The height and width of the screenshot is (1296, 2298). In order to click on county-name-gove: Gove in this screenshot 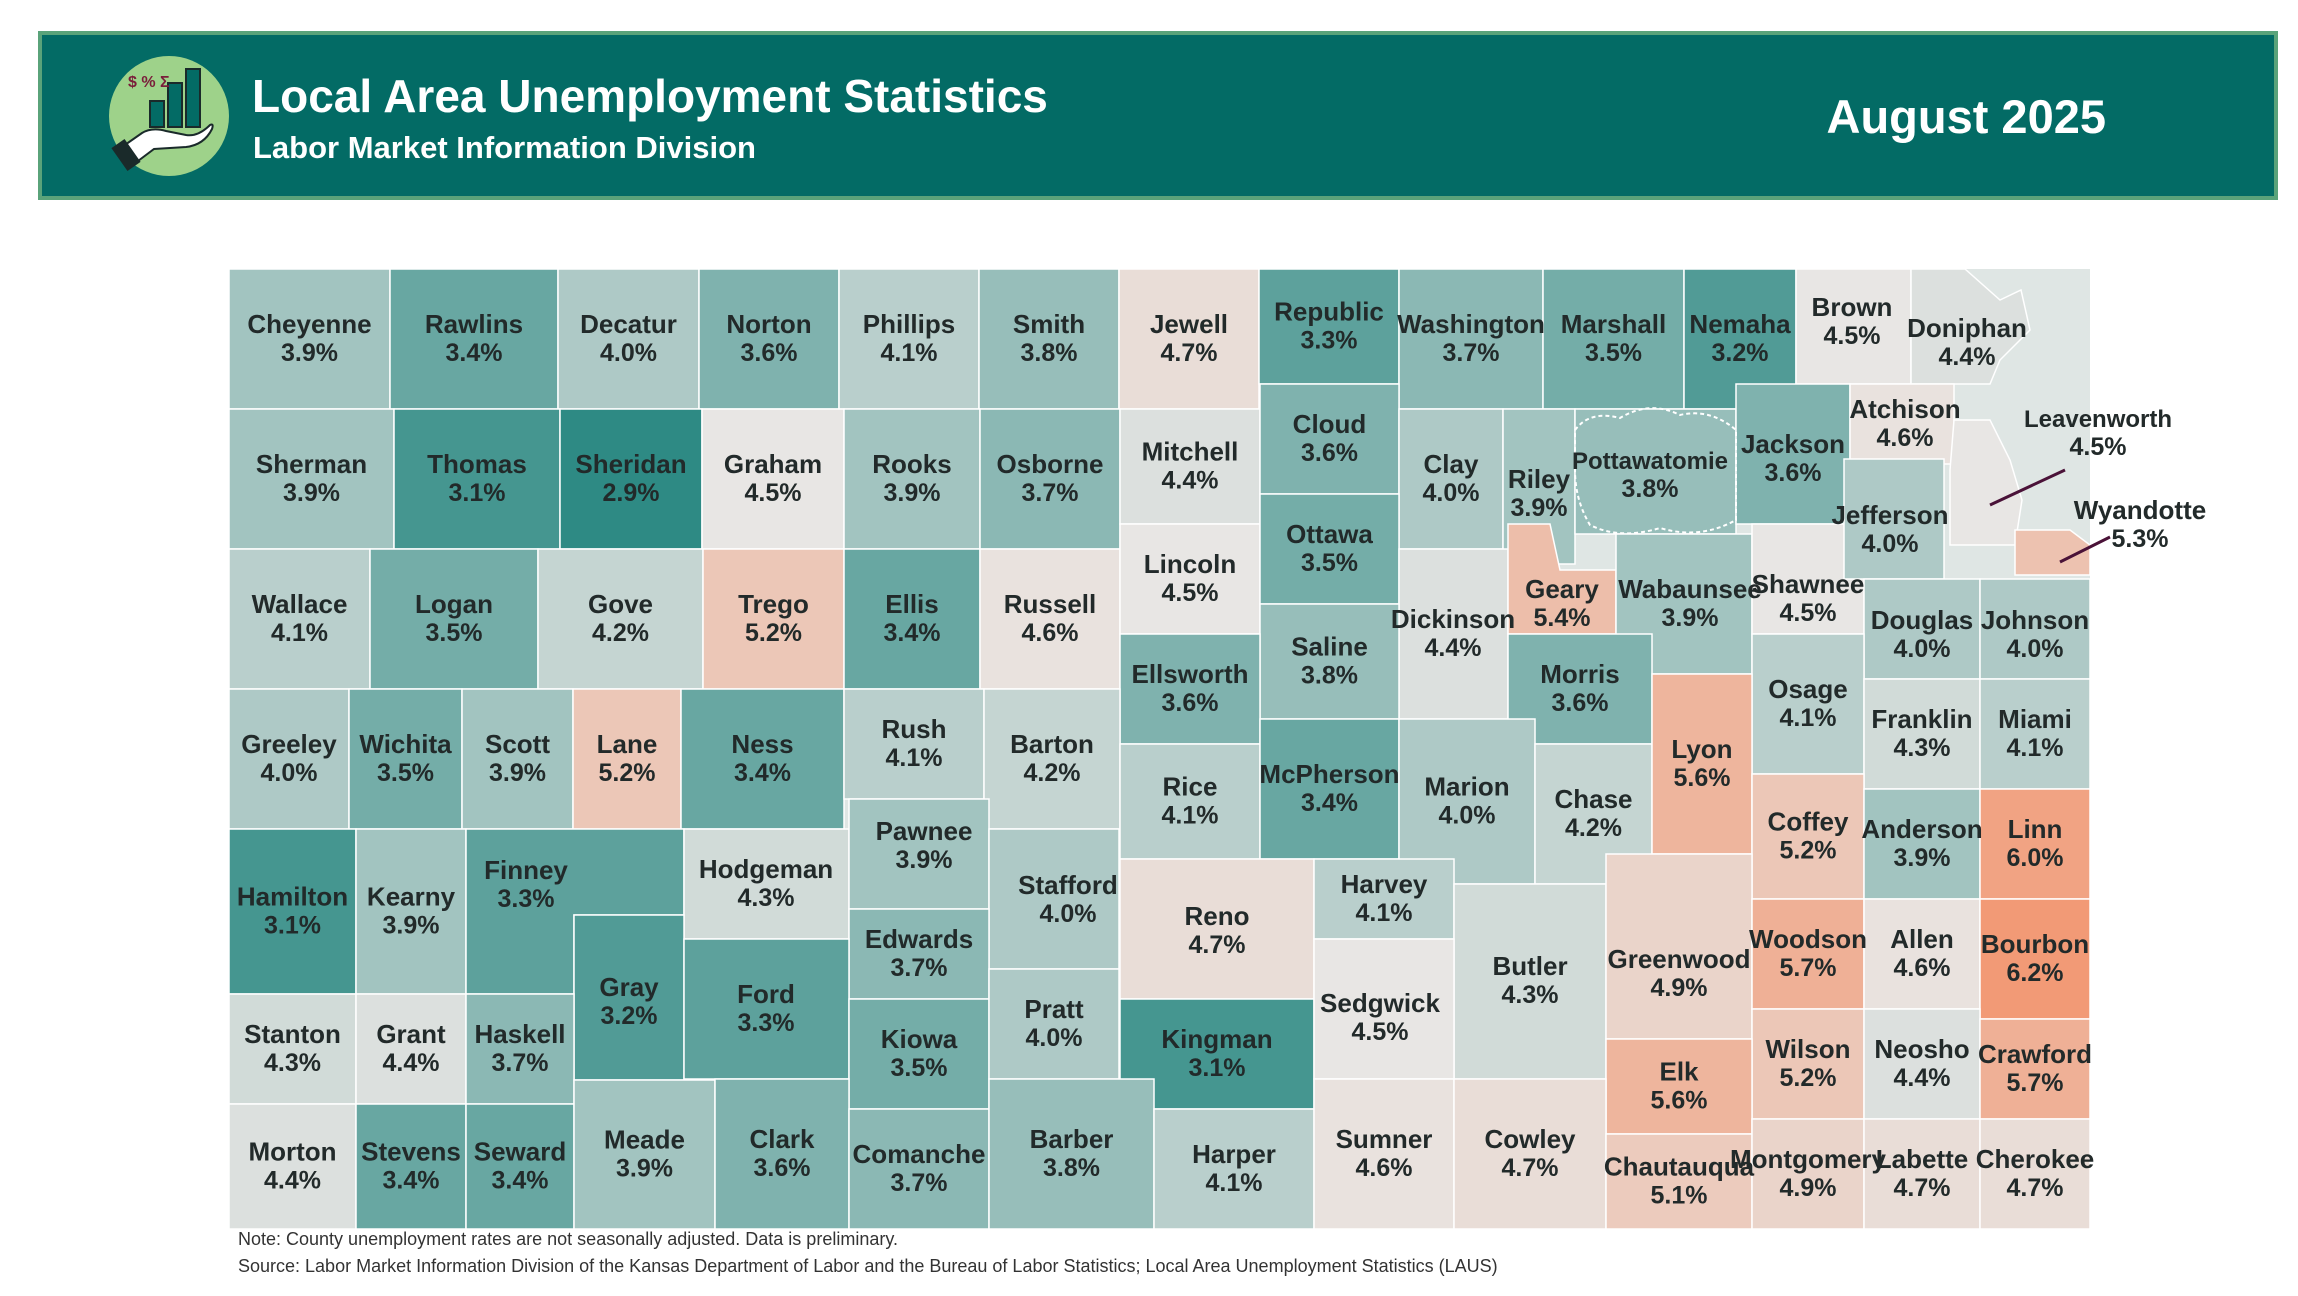, I will do `click(620, 604)`.